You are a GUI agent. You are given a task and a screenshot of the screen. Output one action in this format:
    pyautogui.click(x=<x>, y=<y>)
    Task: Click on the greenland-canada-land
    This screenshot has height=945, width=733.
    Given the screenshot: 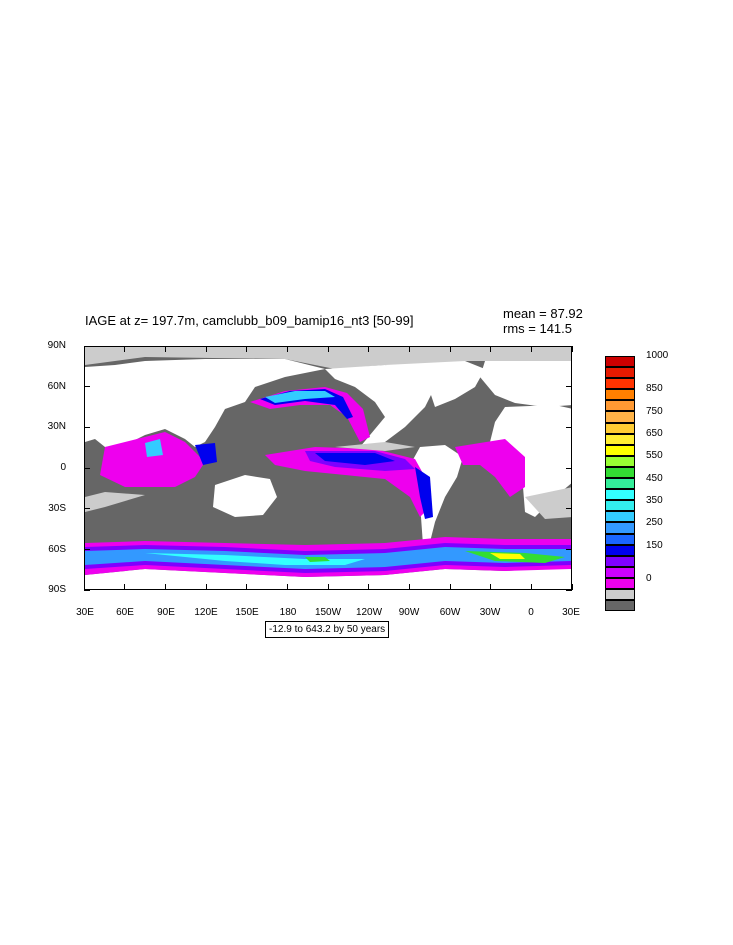 What is the action you would take?
    pyautogui.click(x=435, y=384)
    